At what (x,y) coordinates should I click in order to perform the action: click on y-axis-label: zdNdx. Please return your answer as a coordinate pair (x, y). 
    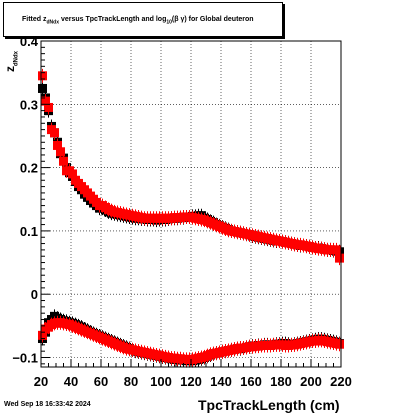
    Looking at the image, I should click on (11, 61).